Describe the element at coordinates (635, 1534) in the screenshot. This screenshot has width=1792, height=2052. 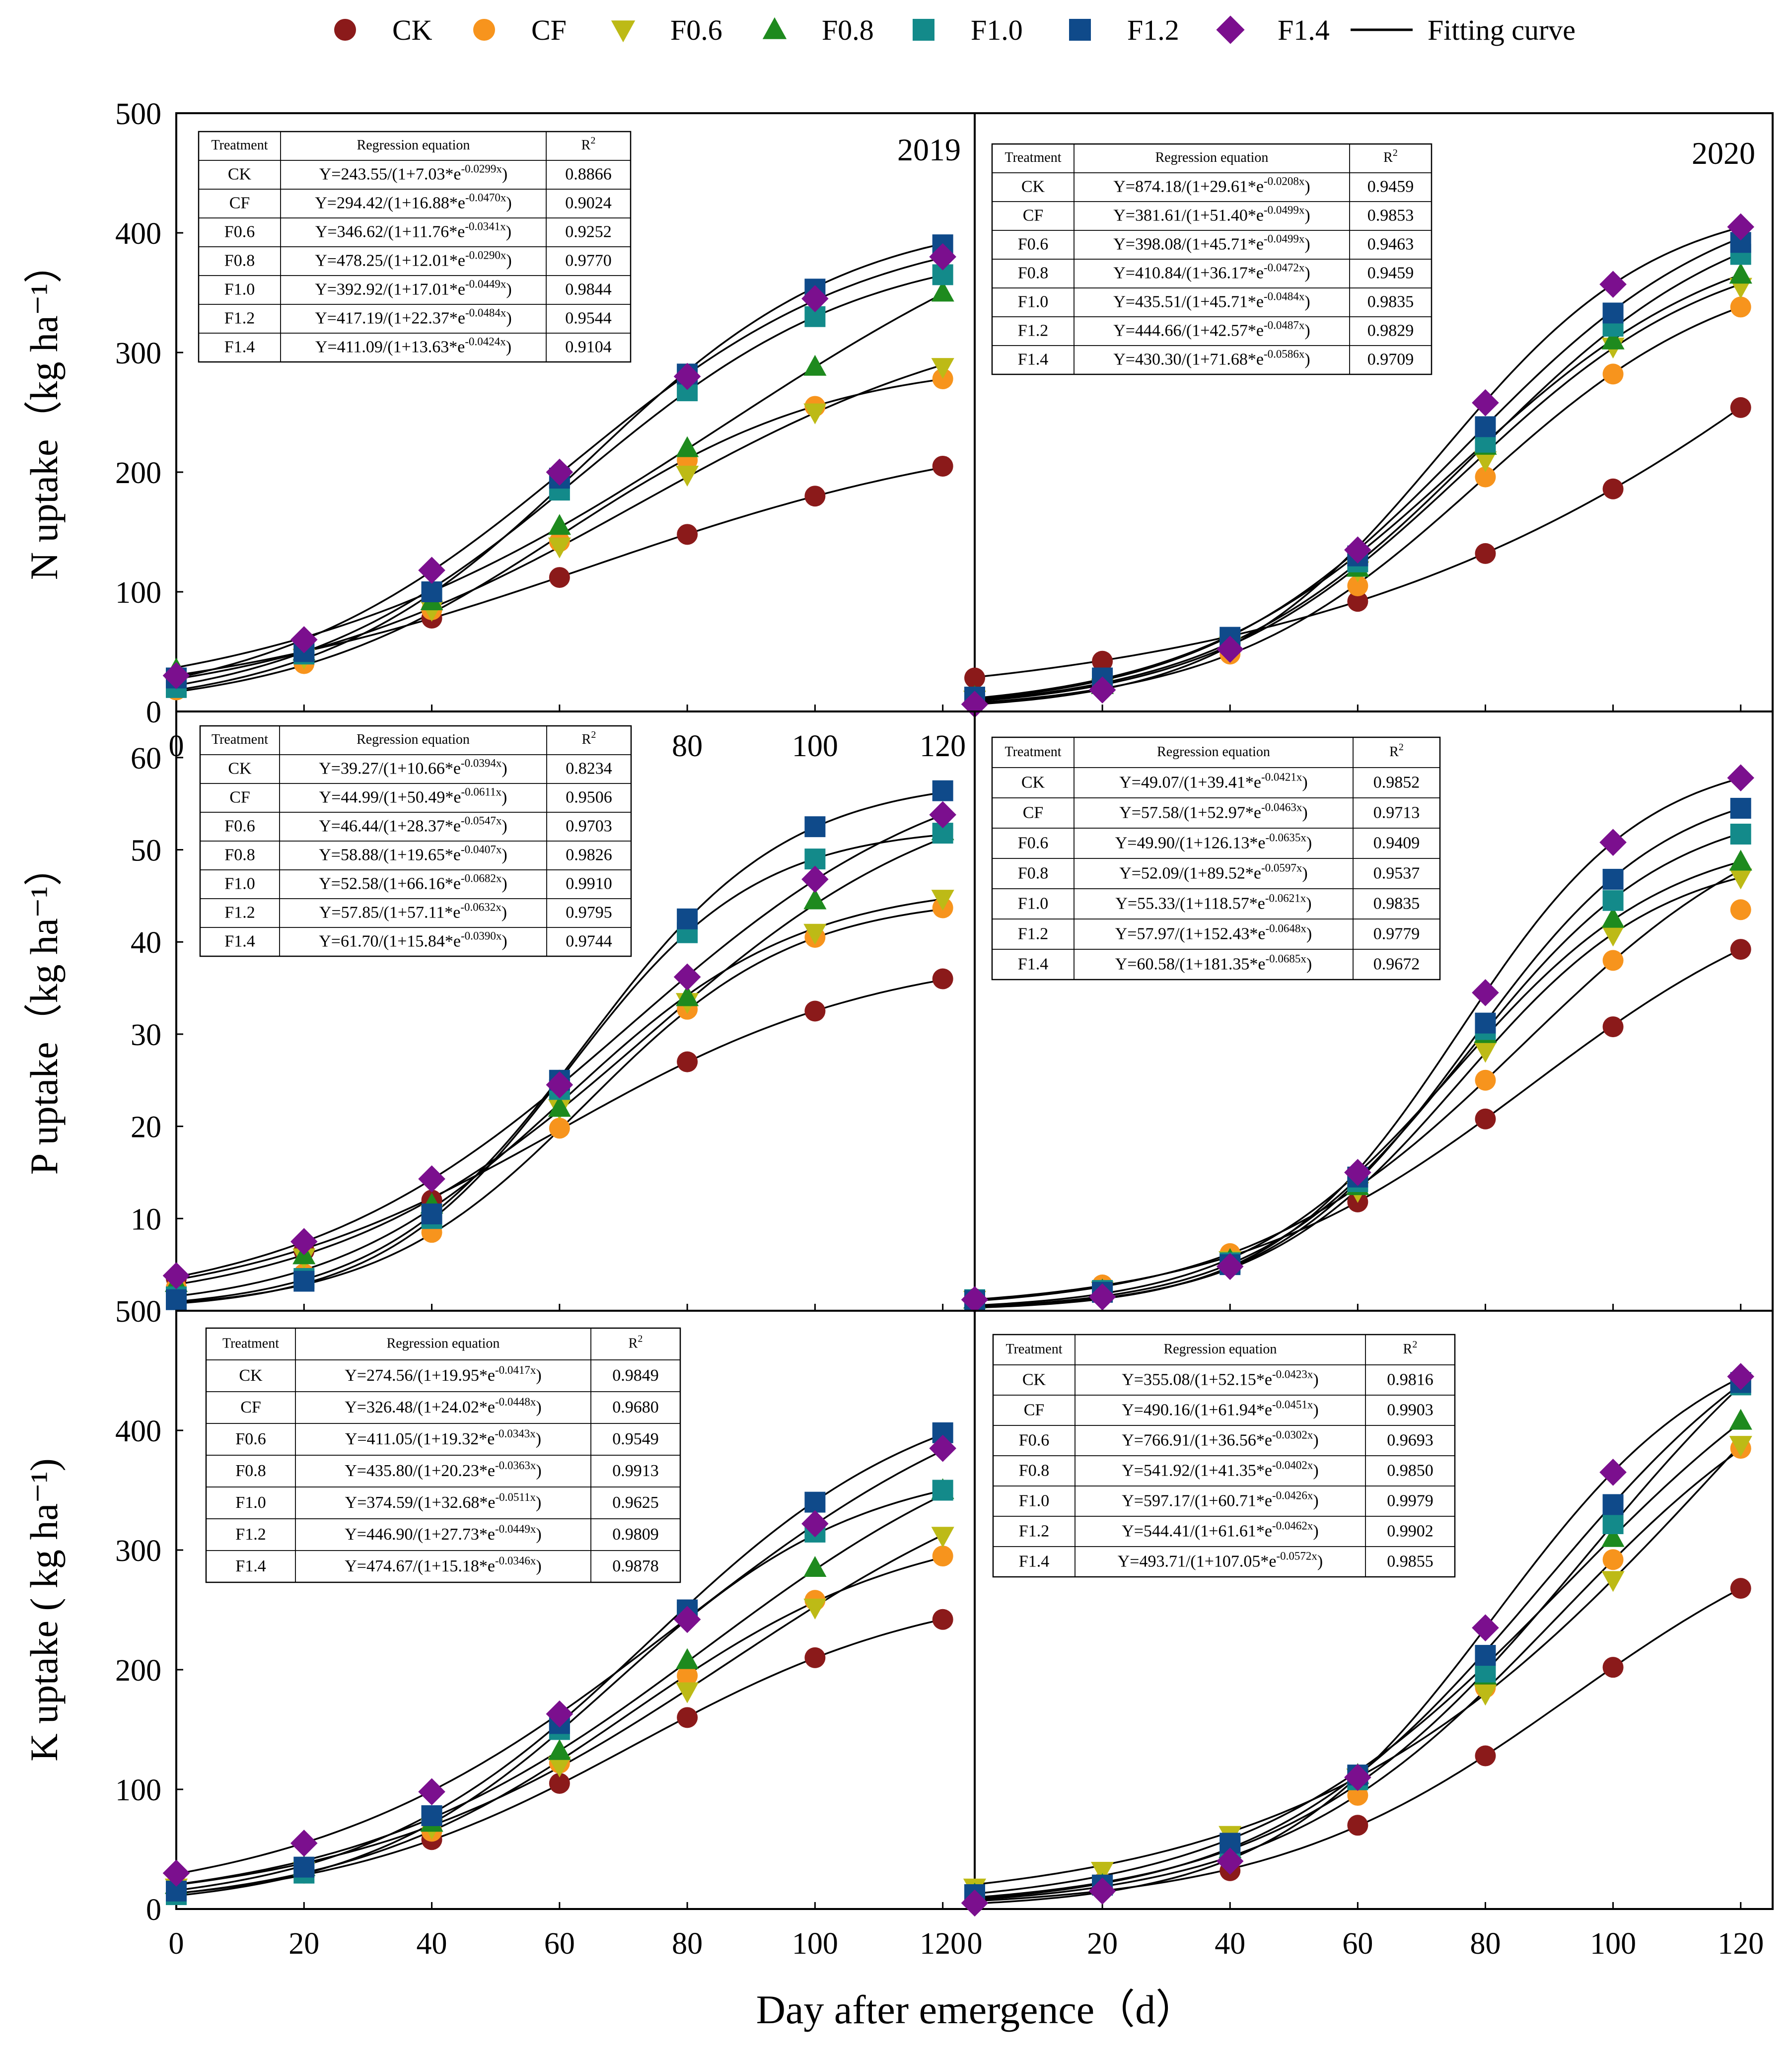
I see `table-cell-r2: 0.9809` at that location.